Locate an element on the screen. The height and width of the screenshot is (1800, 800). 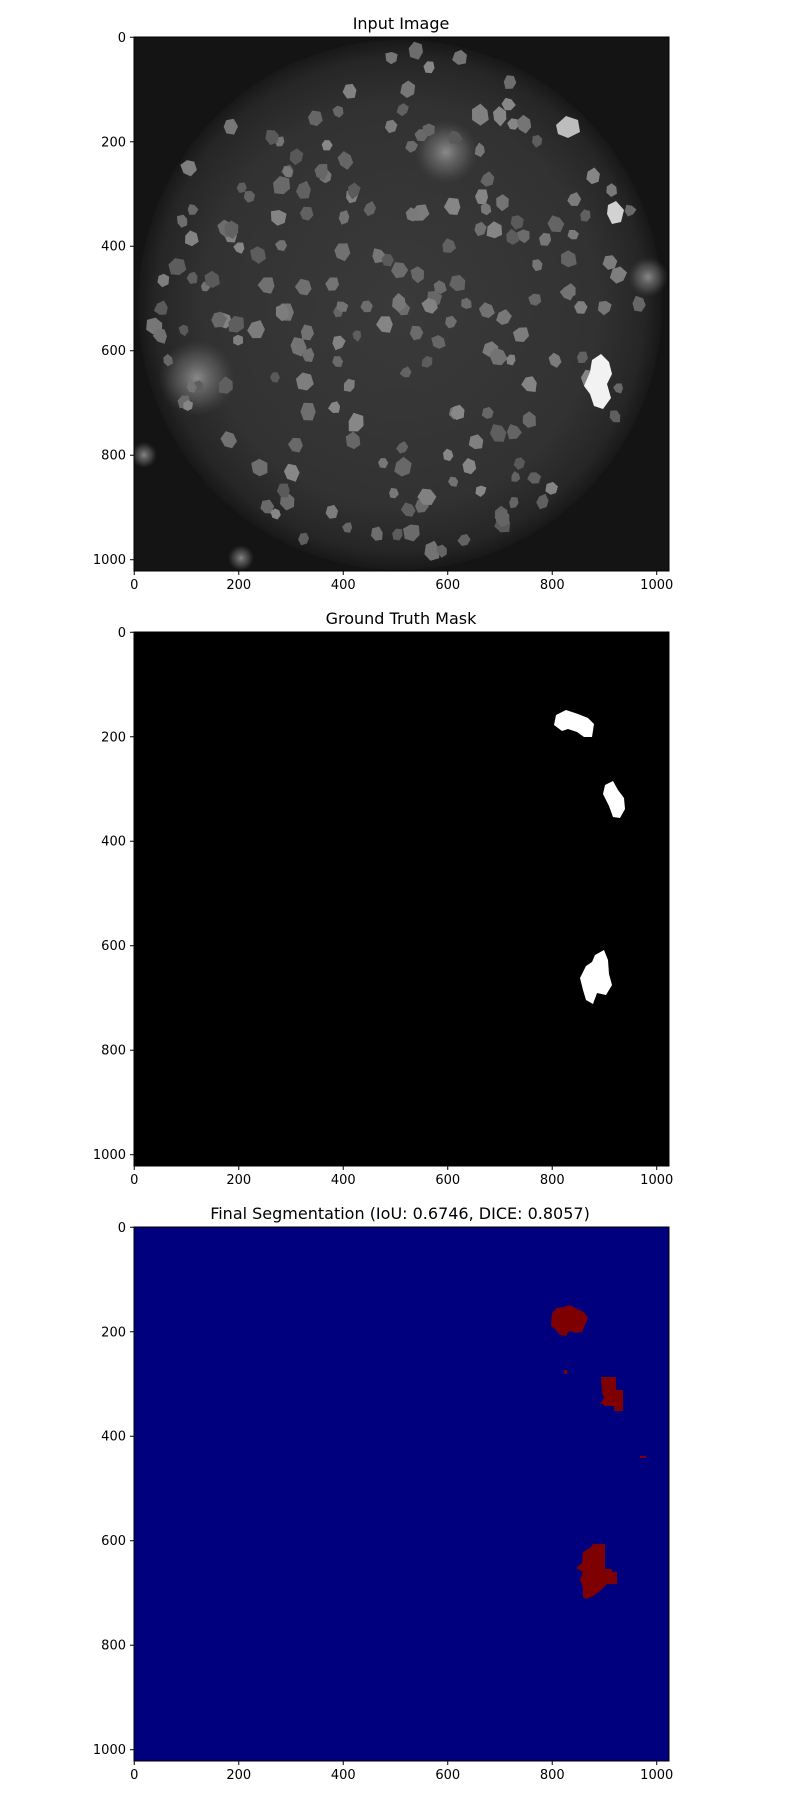
y-tick-label: 800 is located at coordinates (113, 1051).